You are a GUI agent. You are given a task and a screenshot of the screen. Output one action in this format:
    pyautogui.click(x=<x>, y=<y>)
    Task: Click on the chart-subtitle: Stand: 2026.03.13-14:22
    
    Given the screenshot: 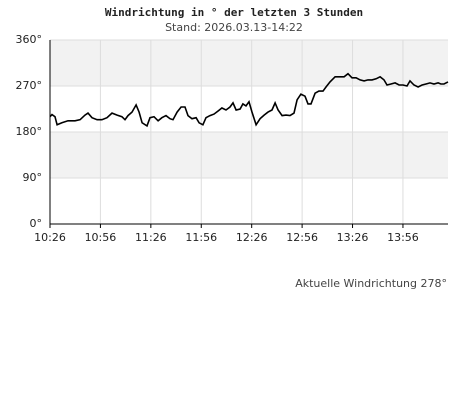 What is the action you would take?
    pyautogui.click(x=234, y=27)
    